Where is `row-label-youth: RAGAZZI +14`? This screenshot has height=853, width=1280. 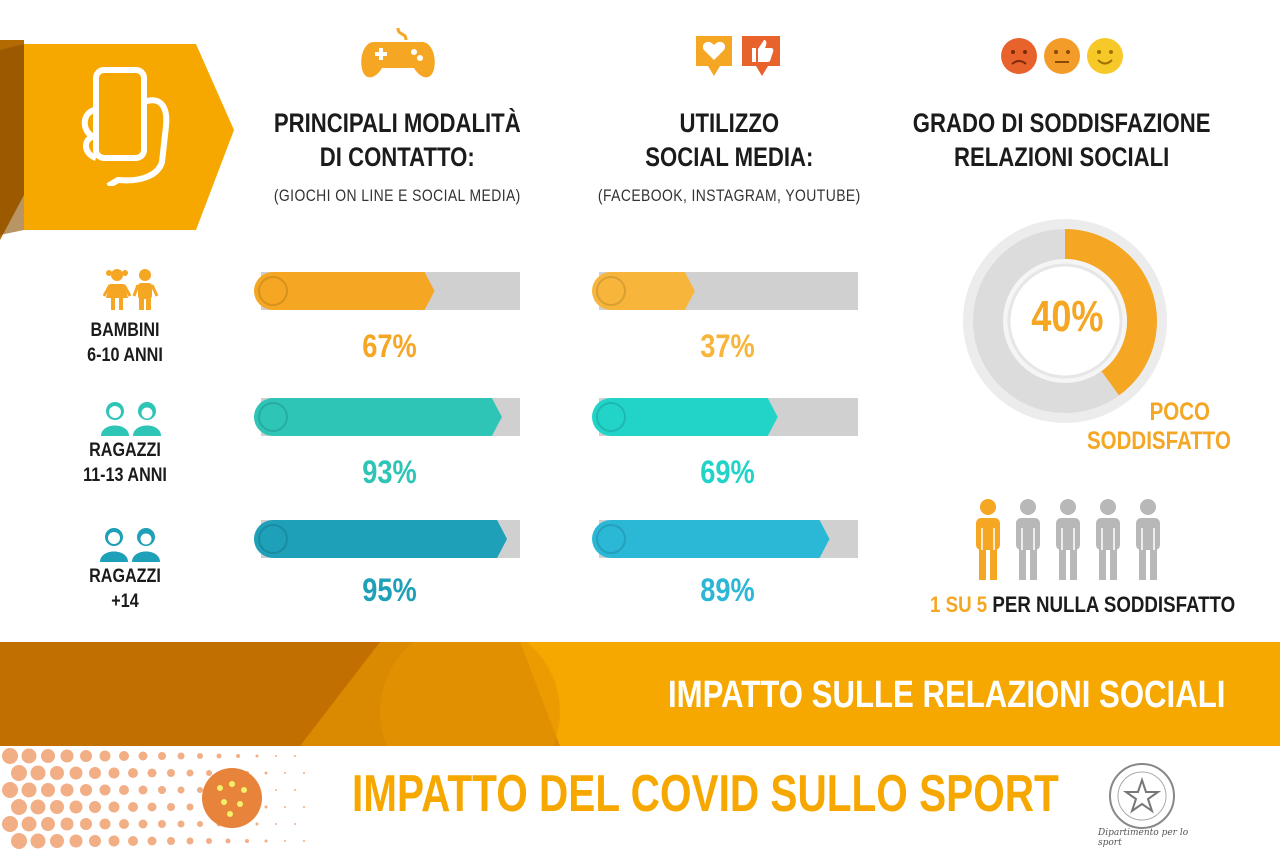
row-label-youth: RAGAZZI +14 is located at coordinates (125, 589).